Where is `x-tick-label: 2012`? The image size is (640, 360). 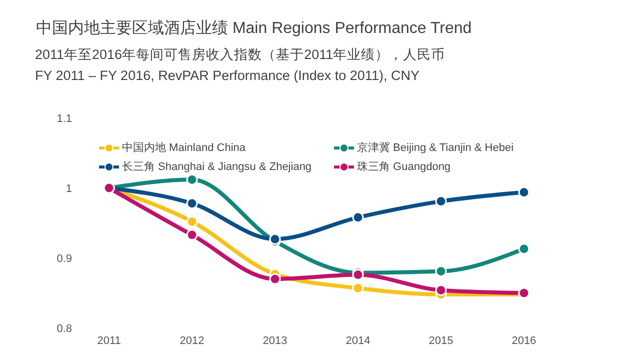 x-tick-label: 2012 is located at coordinates (192, 340).